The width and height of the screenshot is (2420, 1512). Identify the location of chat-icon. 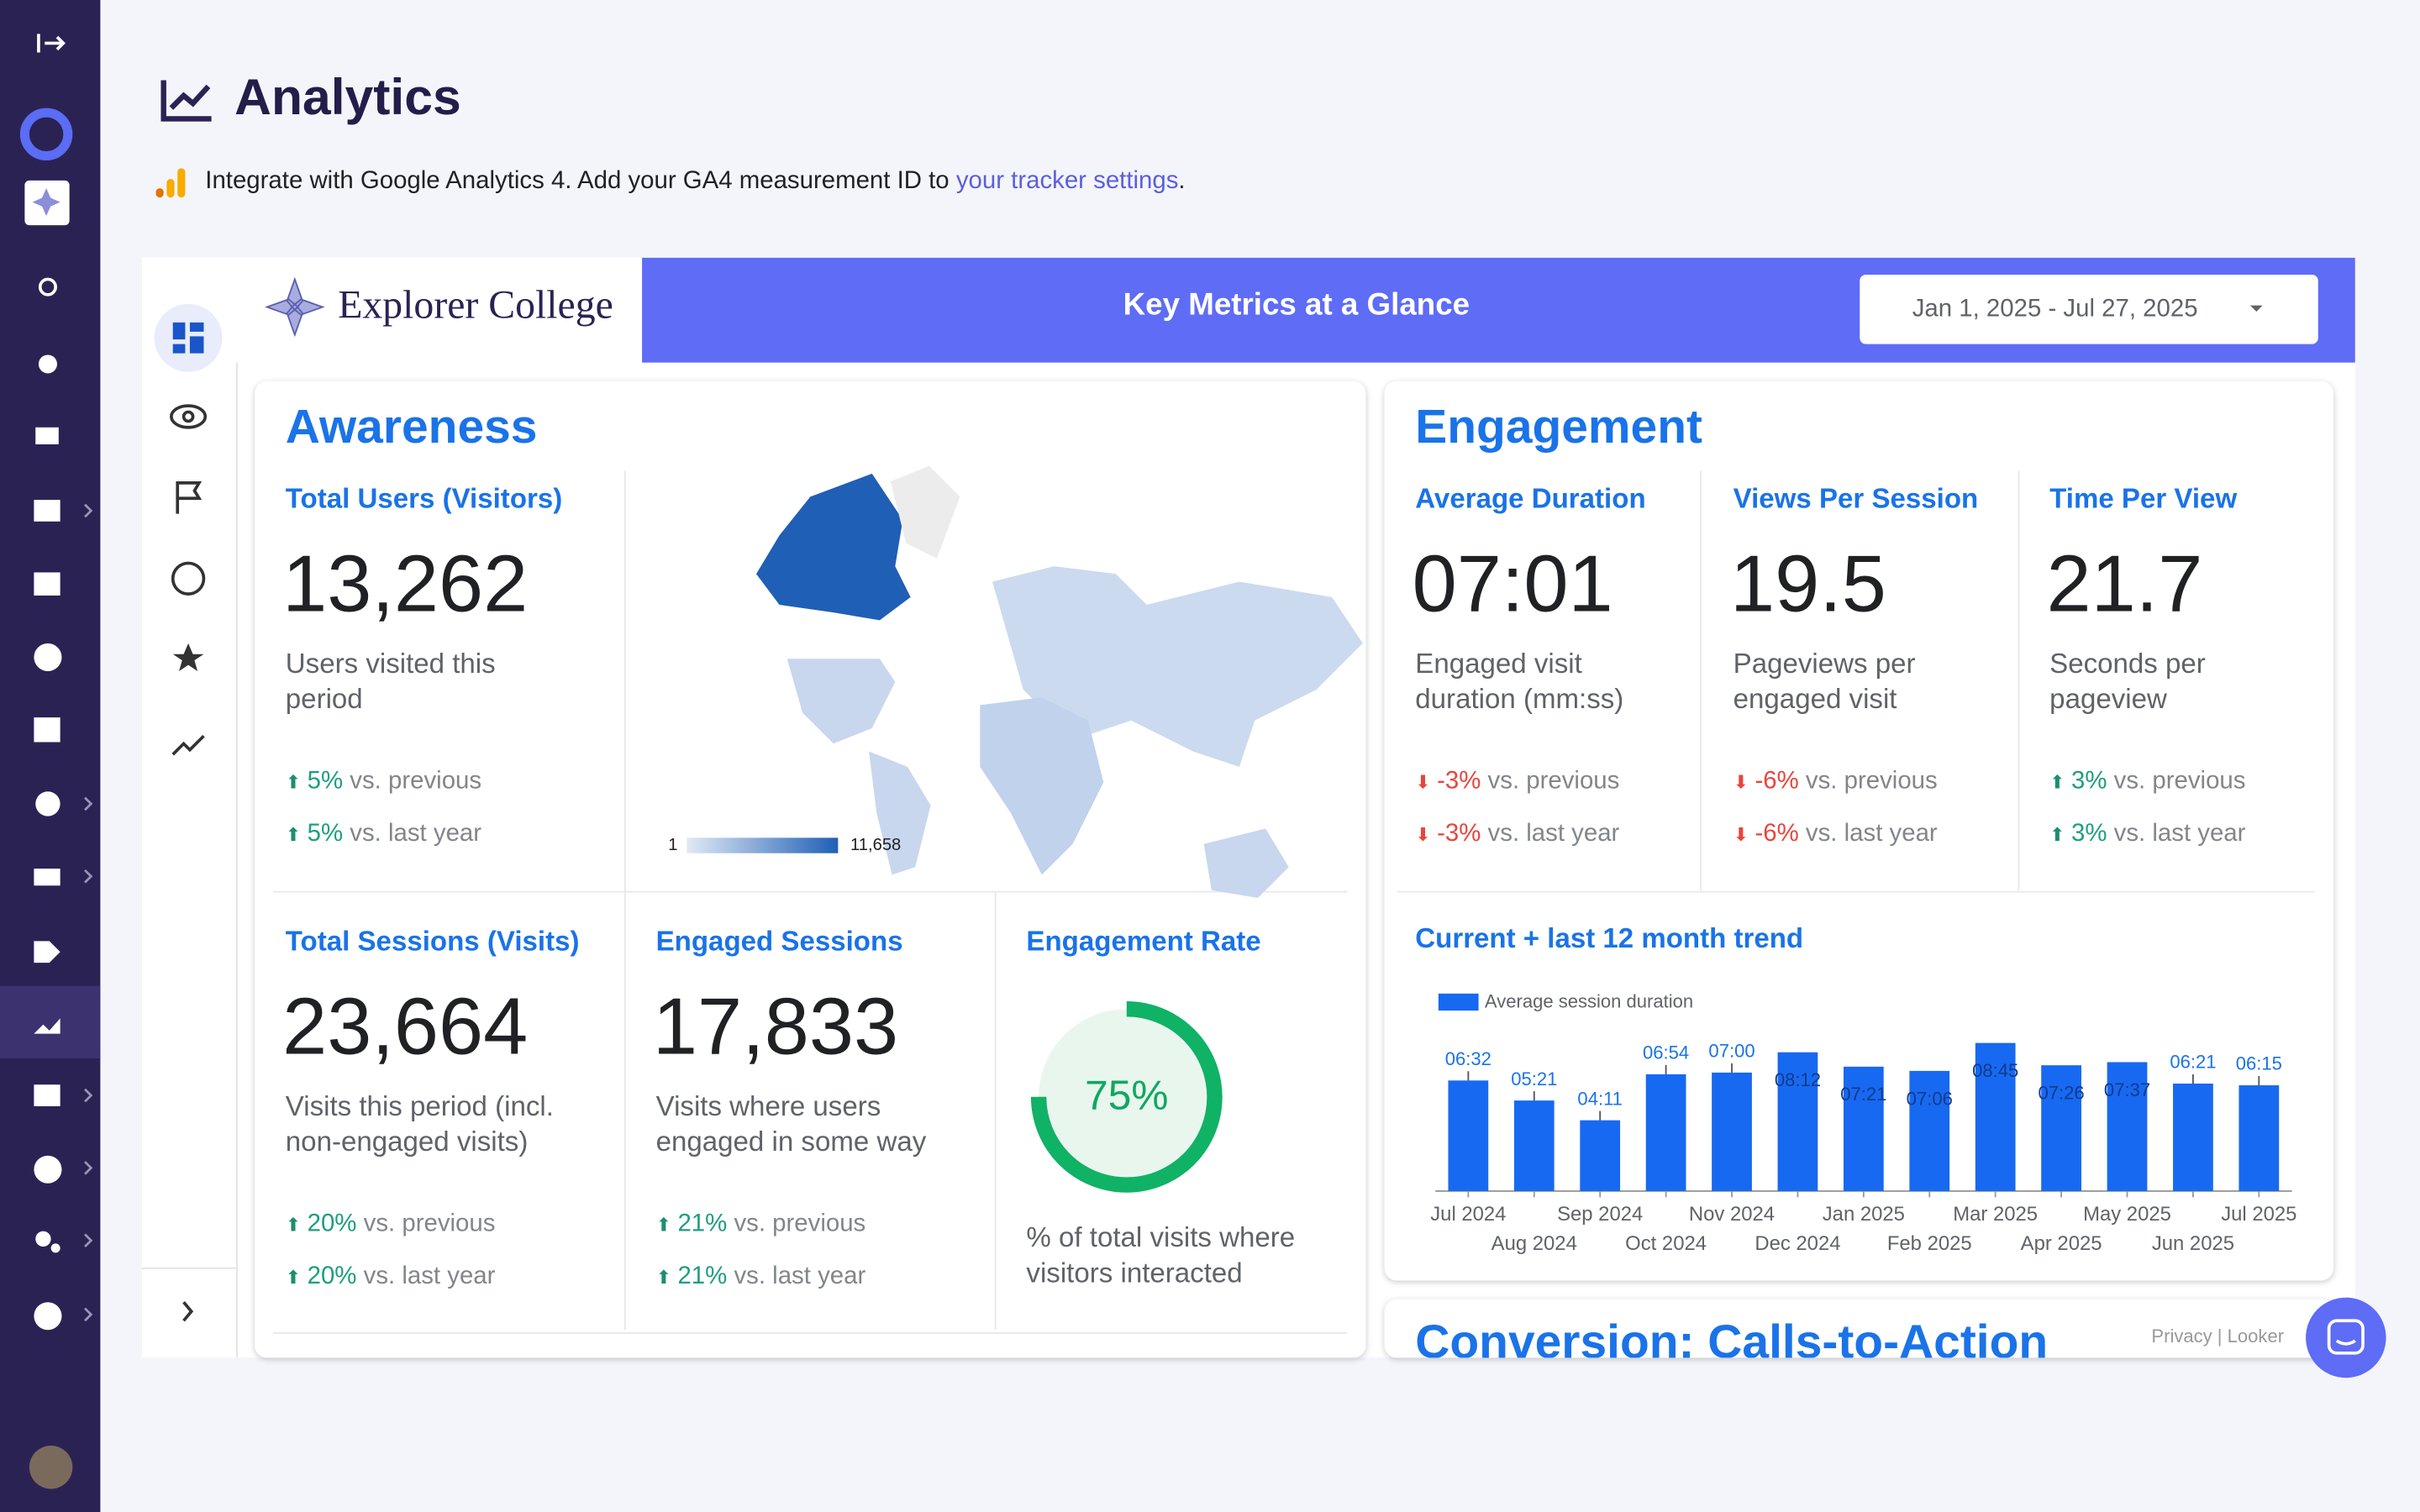
(2346, 1337).